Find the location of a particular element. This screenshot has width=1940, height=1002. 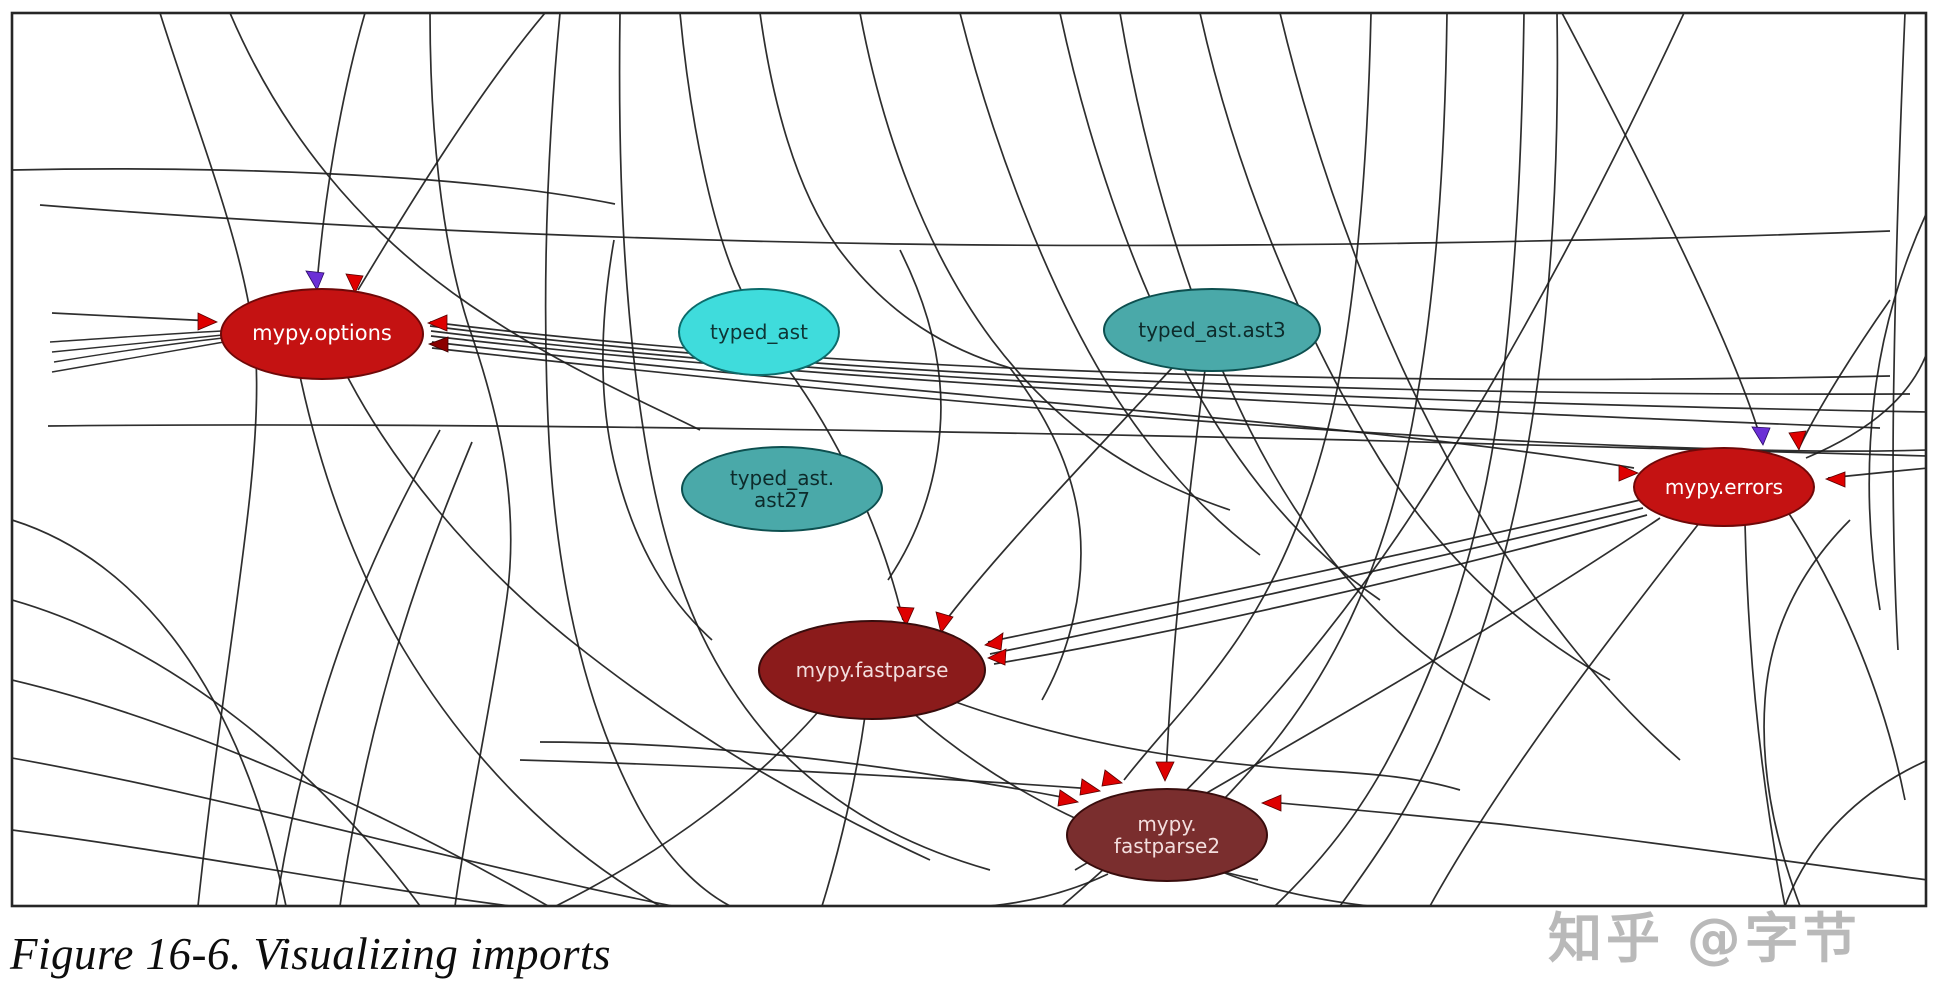

node-label: typed_ast.ast3 is located at coordinates (1212, 329).